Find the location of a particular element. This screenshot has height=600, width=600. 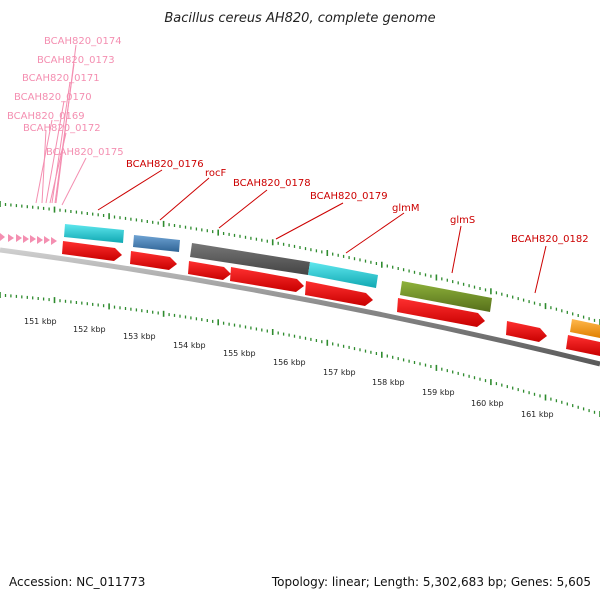

gene-label-bcah820-0179: BCAH820_0179 is located at coordinates (349, 196).